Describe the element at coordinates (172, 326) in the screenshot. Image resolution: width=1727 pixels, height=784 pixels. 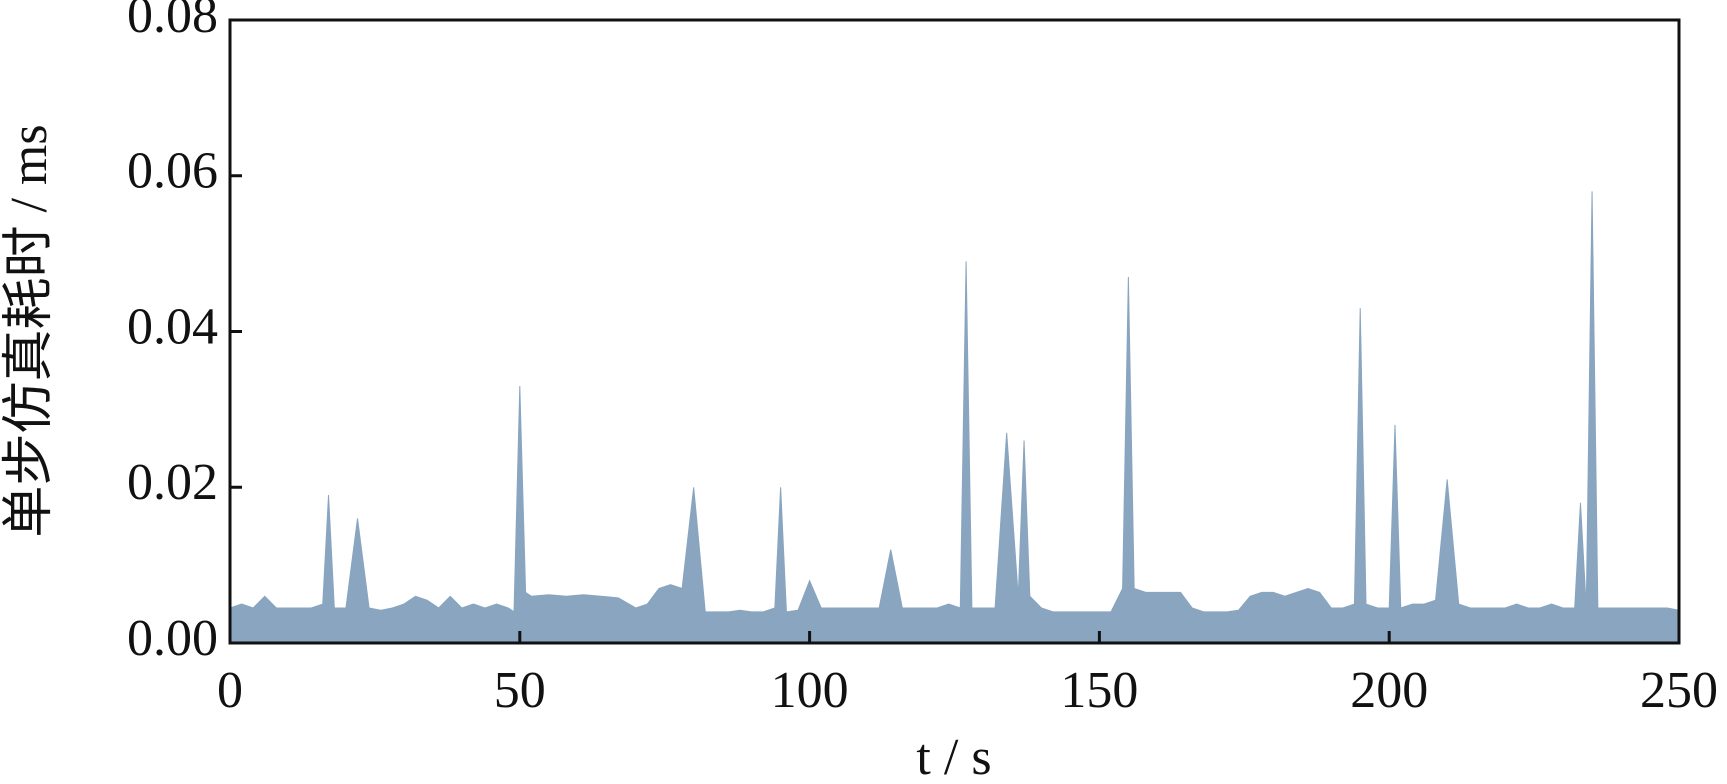
I see `y-tick-label: 0.04` at that location.